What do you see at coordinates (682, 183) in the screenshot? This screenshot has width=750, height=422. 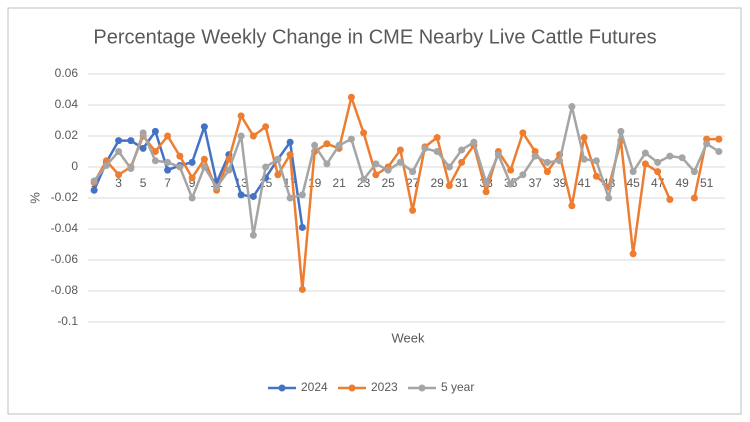 I see `x-tick-label: 49` at bounding box center [682, 183].